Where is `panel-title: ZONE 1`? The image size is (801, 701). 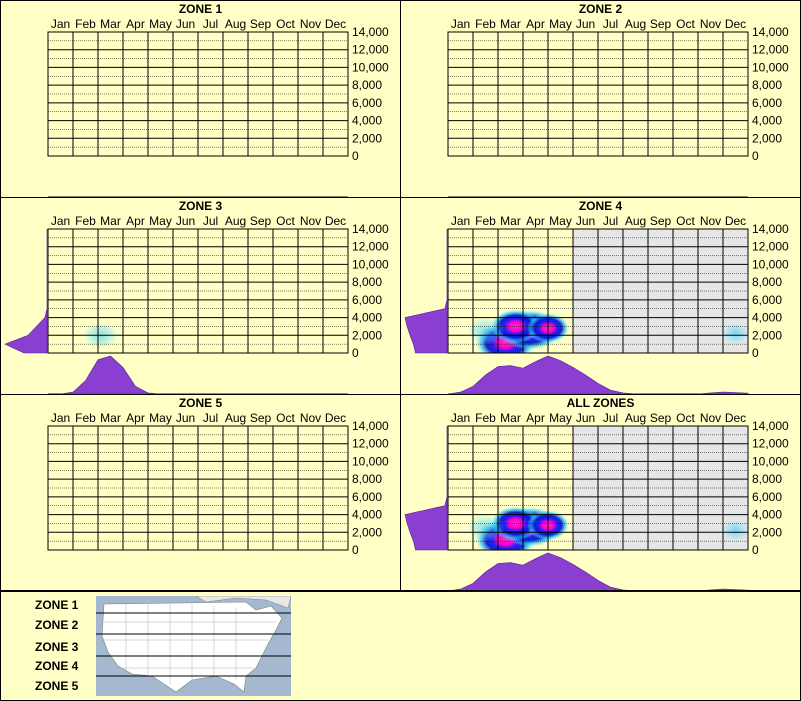 panel-title: ZONE 1 is located at coordinates (200, 9).